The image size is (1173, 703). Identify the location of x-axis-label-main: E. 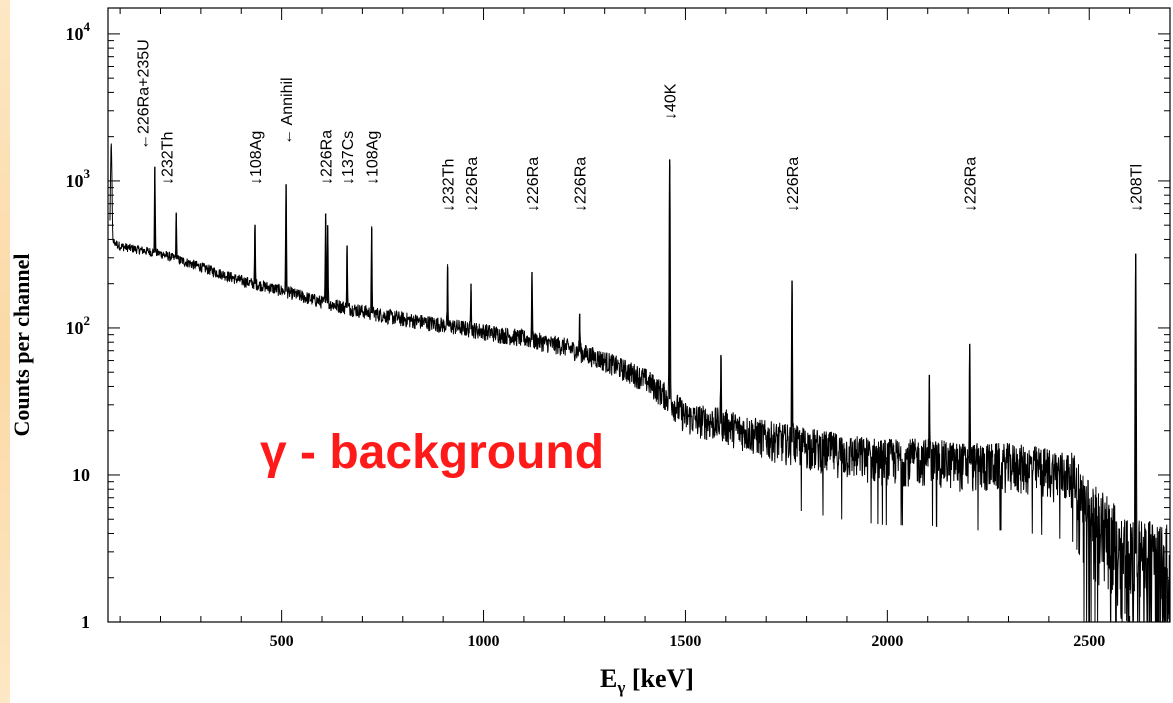
(609, 678).